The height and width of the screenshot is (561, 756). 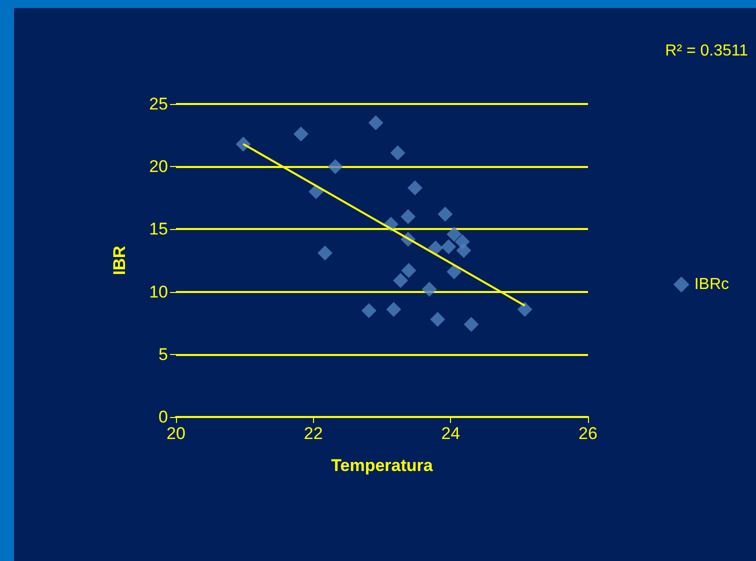 What do you see at coordinates (163, 417) in the screenshot?
I see `y-tick-label: 0` at bounding box center [163, 417].